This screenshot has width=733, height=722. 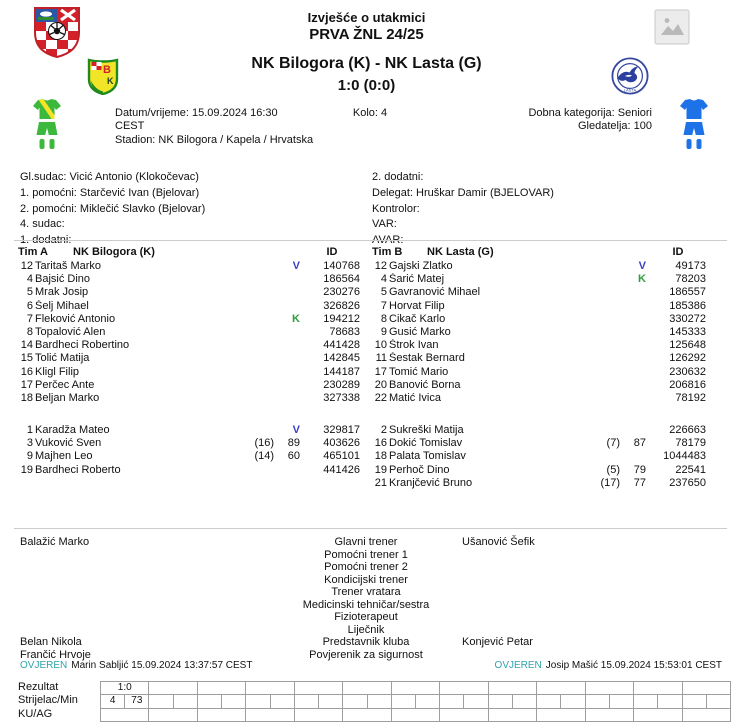 I want to click on away-club-crest-icon: LASTA, so click(x=630, y=76).